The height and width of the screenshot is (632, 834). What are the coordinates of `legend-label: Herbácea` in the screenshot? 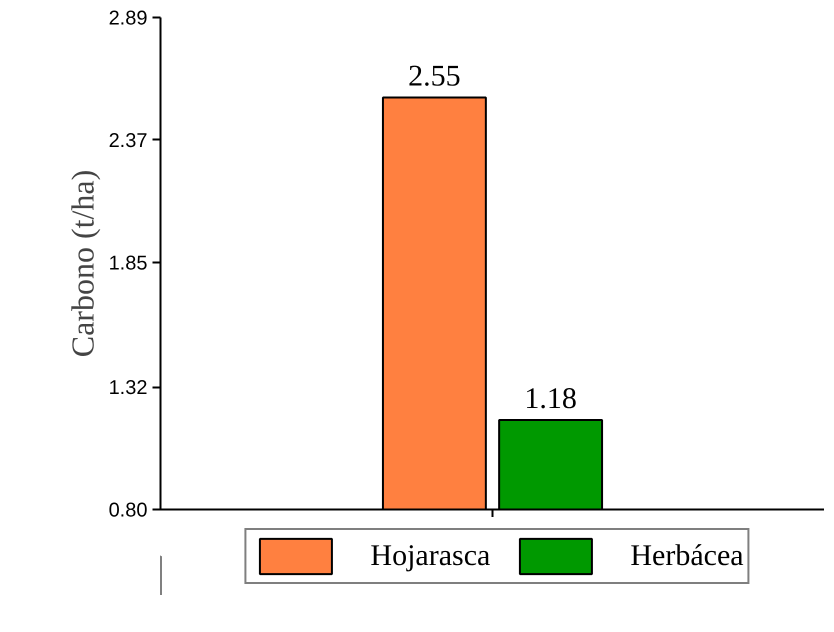 It's located at (687, 556).